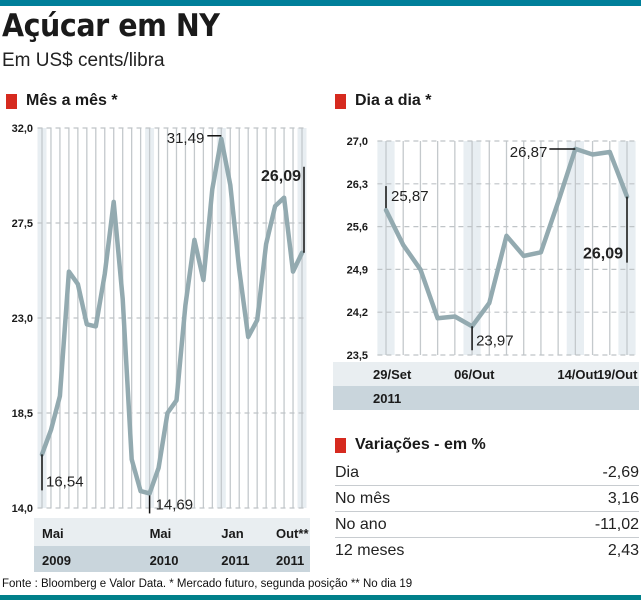 The width and height of the screenshot is (641, 600). Describe the element at coordinates (357, 228) in the screenshot. I see `y-tick-label: 25,6` at that location.